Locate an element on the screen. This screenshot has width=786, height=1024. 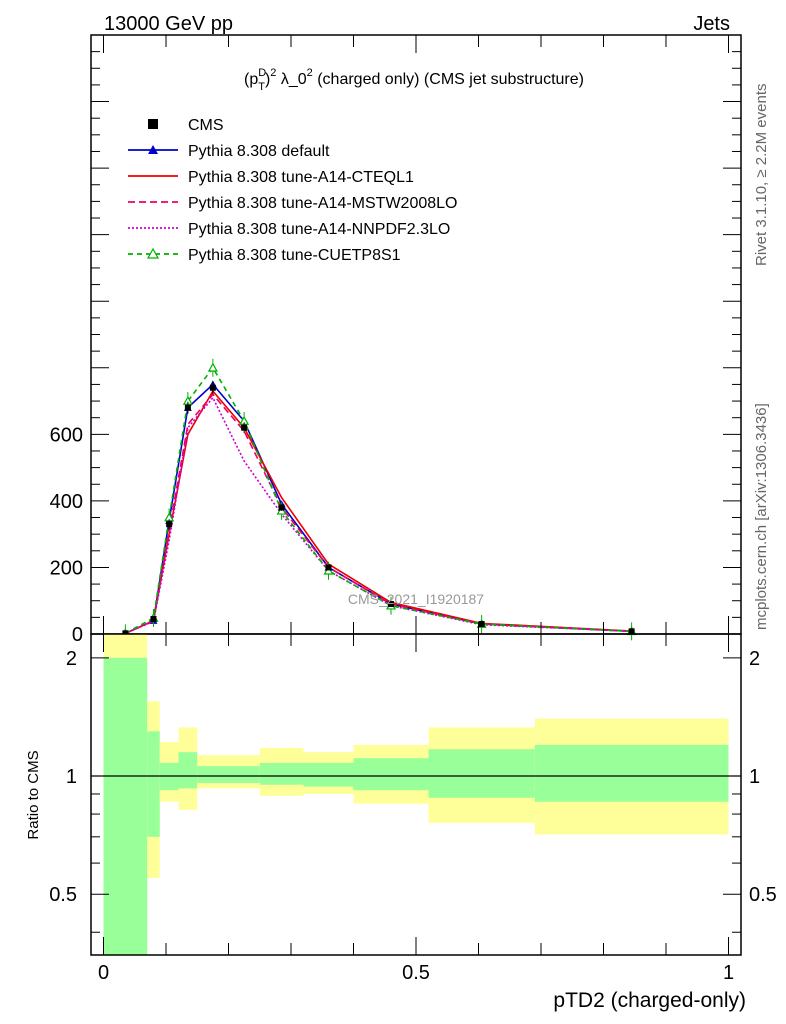
ratio-tick-label-right: 0.5 is located at coordinates (763, 895).